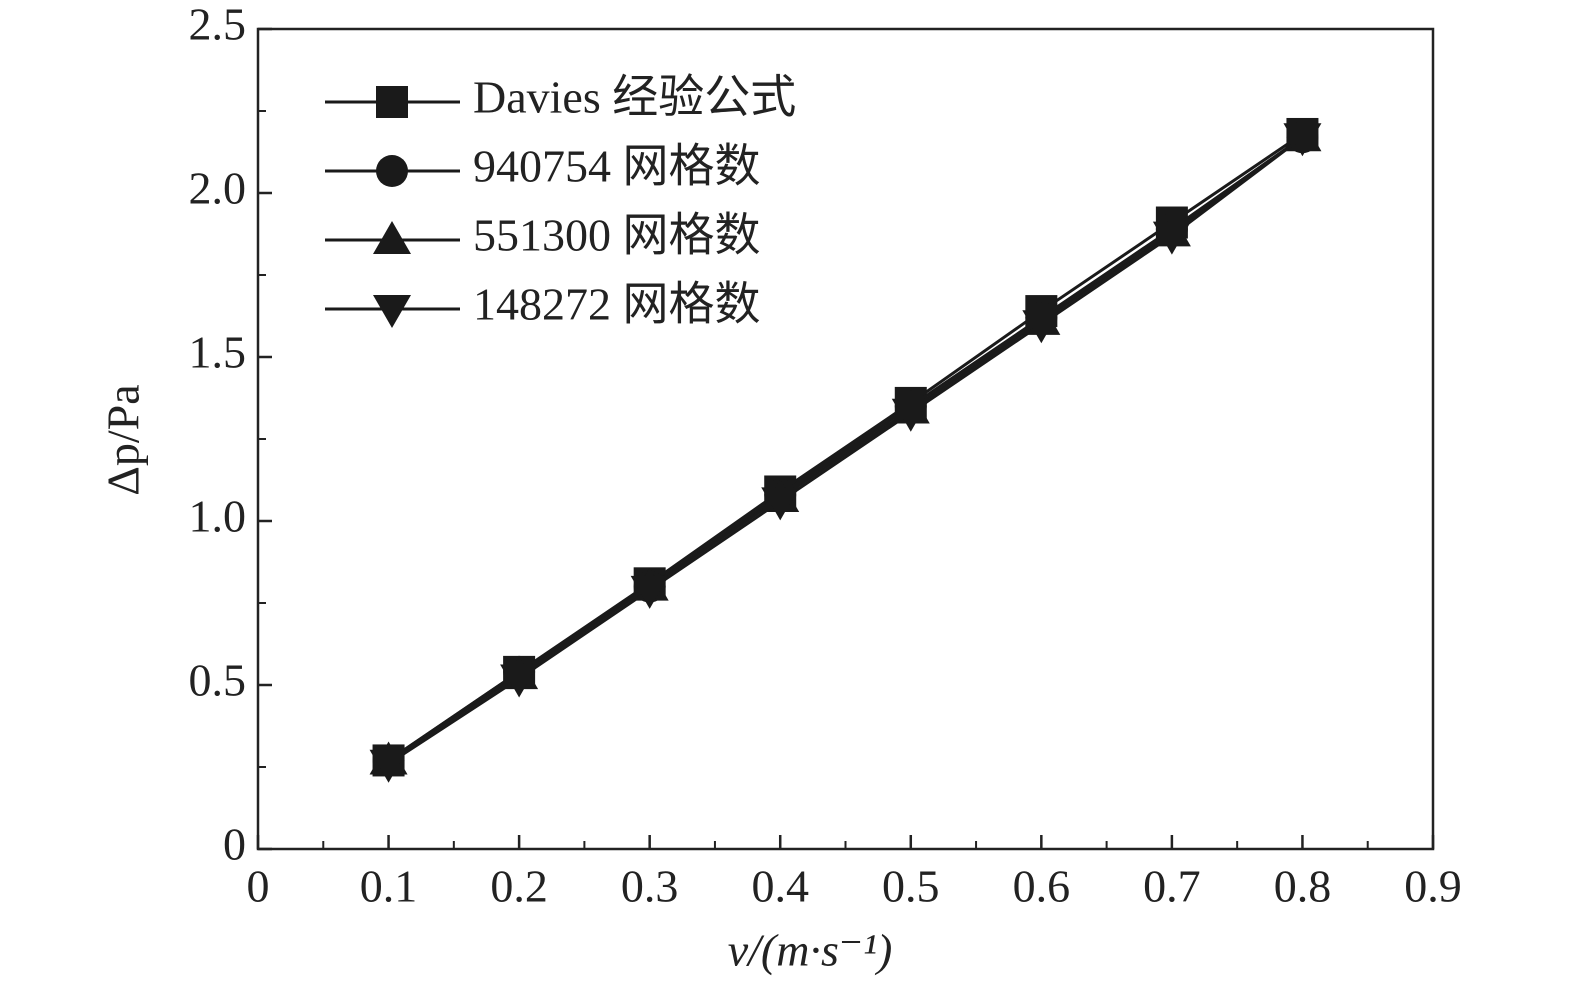  Describe the element at coordinates (218, 516) in the screenshot. I see `y-tick-label: 1.0` at that location.